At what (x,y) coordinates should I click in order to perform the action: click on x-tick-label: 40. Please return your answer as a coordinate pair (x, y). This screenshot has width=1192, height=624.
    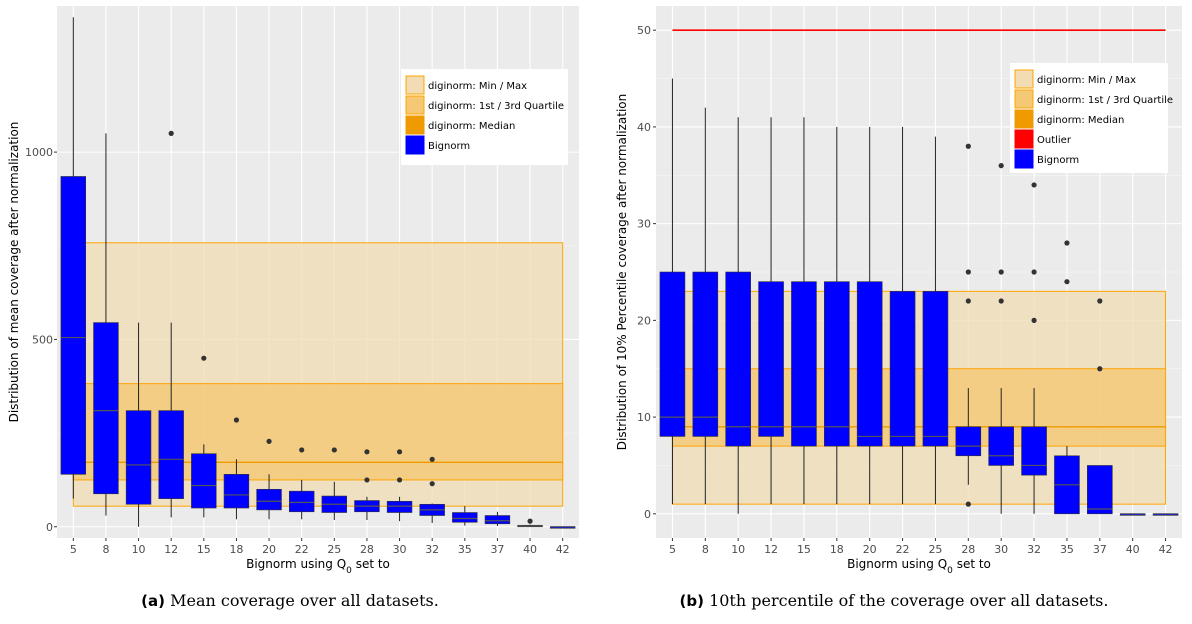
    Looking at the image, I should click on (1133, 549).